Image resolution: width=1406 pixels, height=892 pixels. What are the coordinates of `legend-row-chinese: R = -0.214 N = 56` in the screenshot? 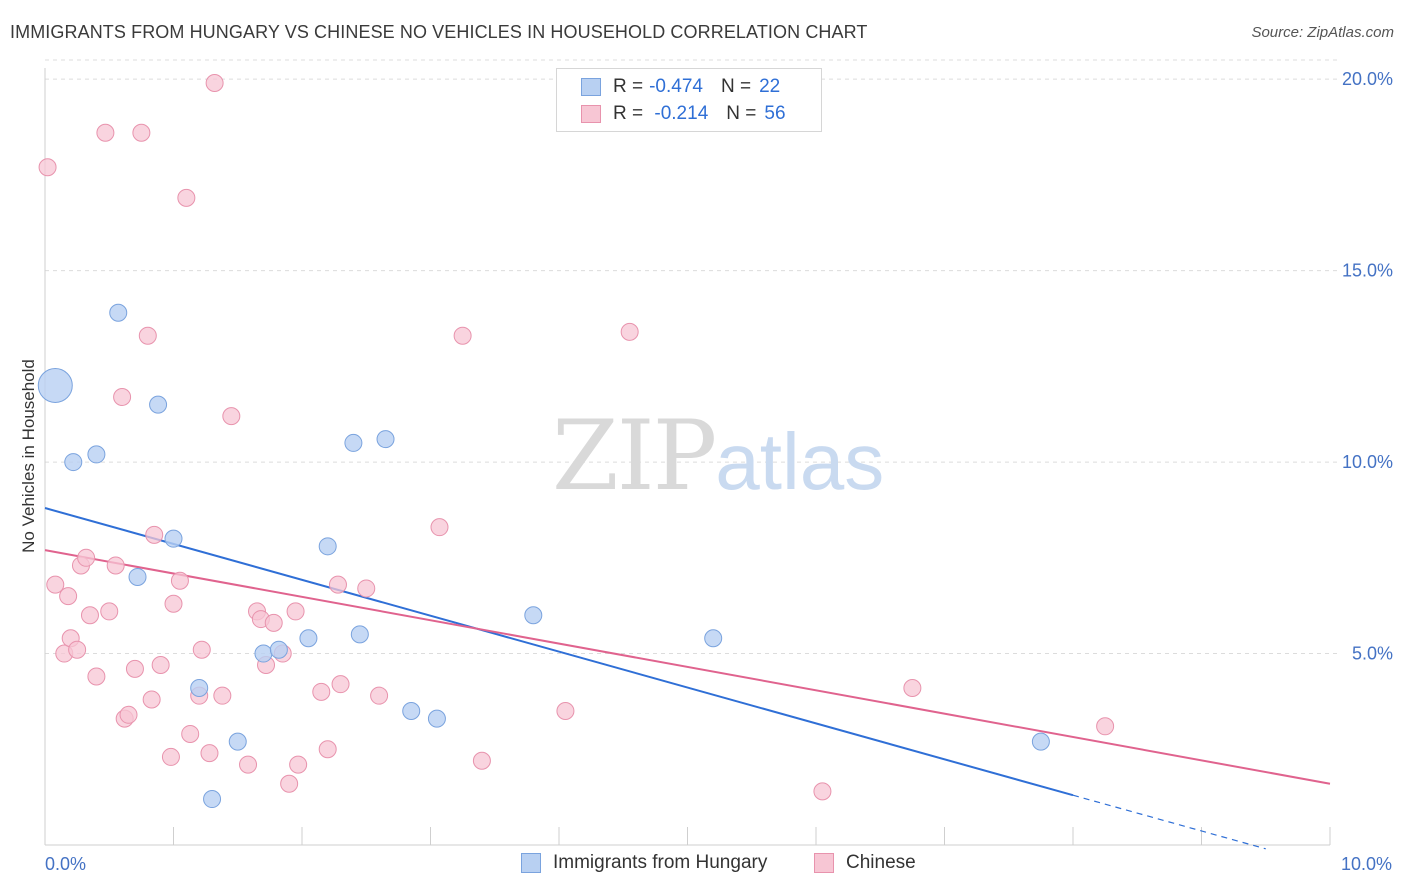 It's located at (683, 114).